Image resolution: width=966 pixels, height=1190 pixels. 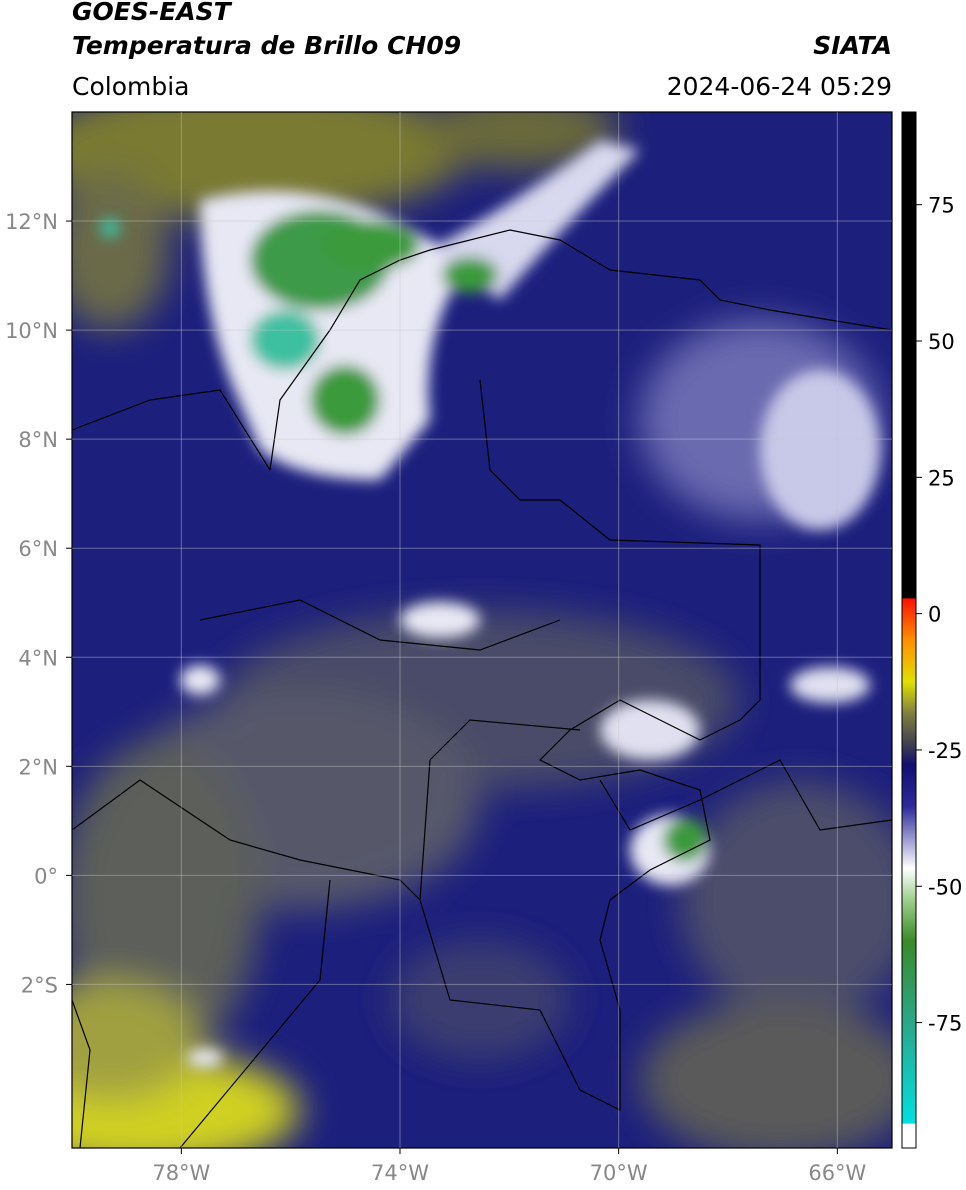 What do you see at coordinates (31, 222) in the screenshot?
I see `y-tick-label: 12°N` at bounding box center [31, 222].